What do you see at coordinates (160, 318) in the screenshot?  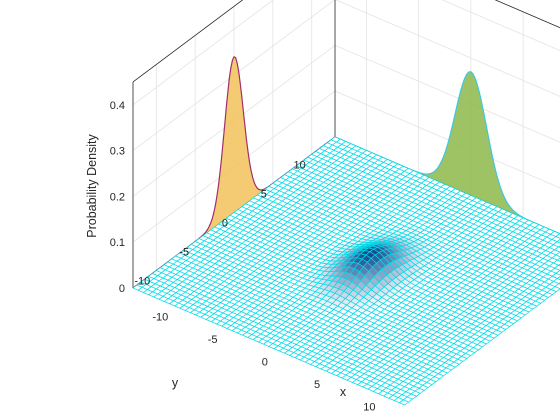 I see `x-tick-label: -10` at bounding box center [160, 318].